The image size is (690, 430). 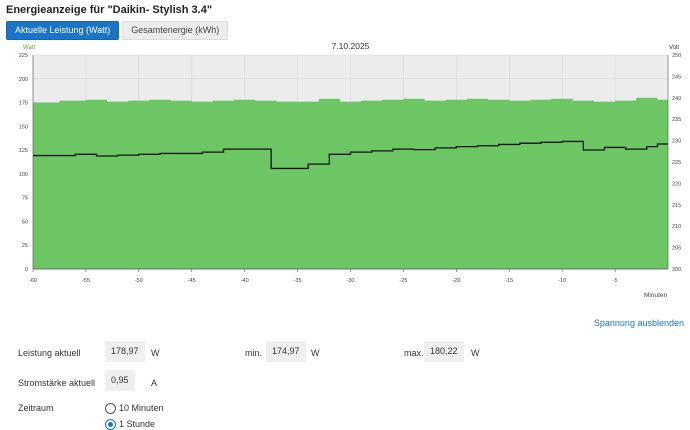 What do you see at coordinates (509, 281) in the screenshot?
I see `x-tick-label: -15` at bounding box center [509, 281].